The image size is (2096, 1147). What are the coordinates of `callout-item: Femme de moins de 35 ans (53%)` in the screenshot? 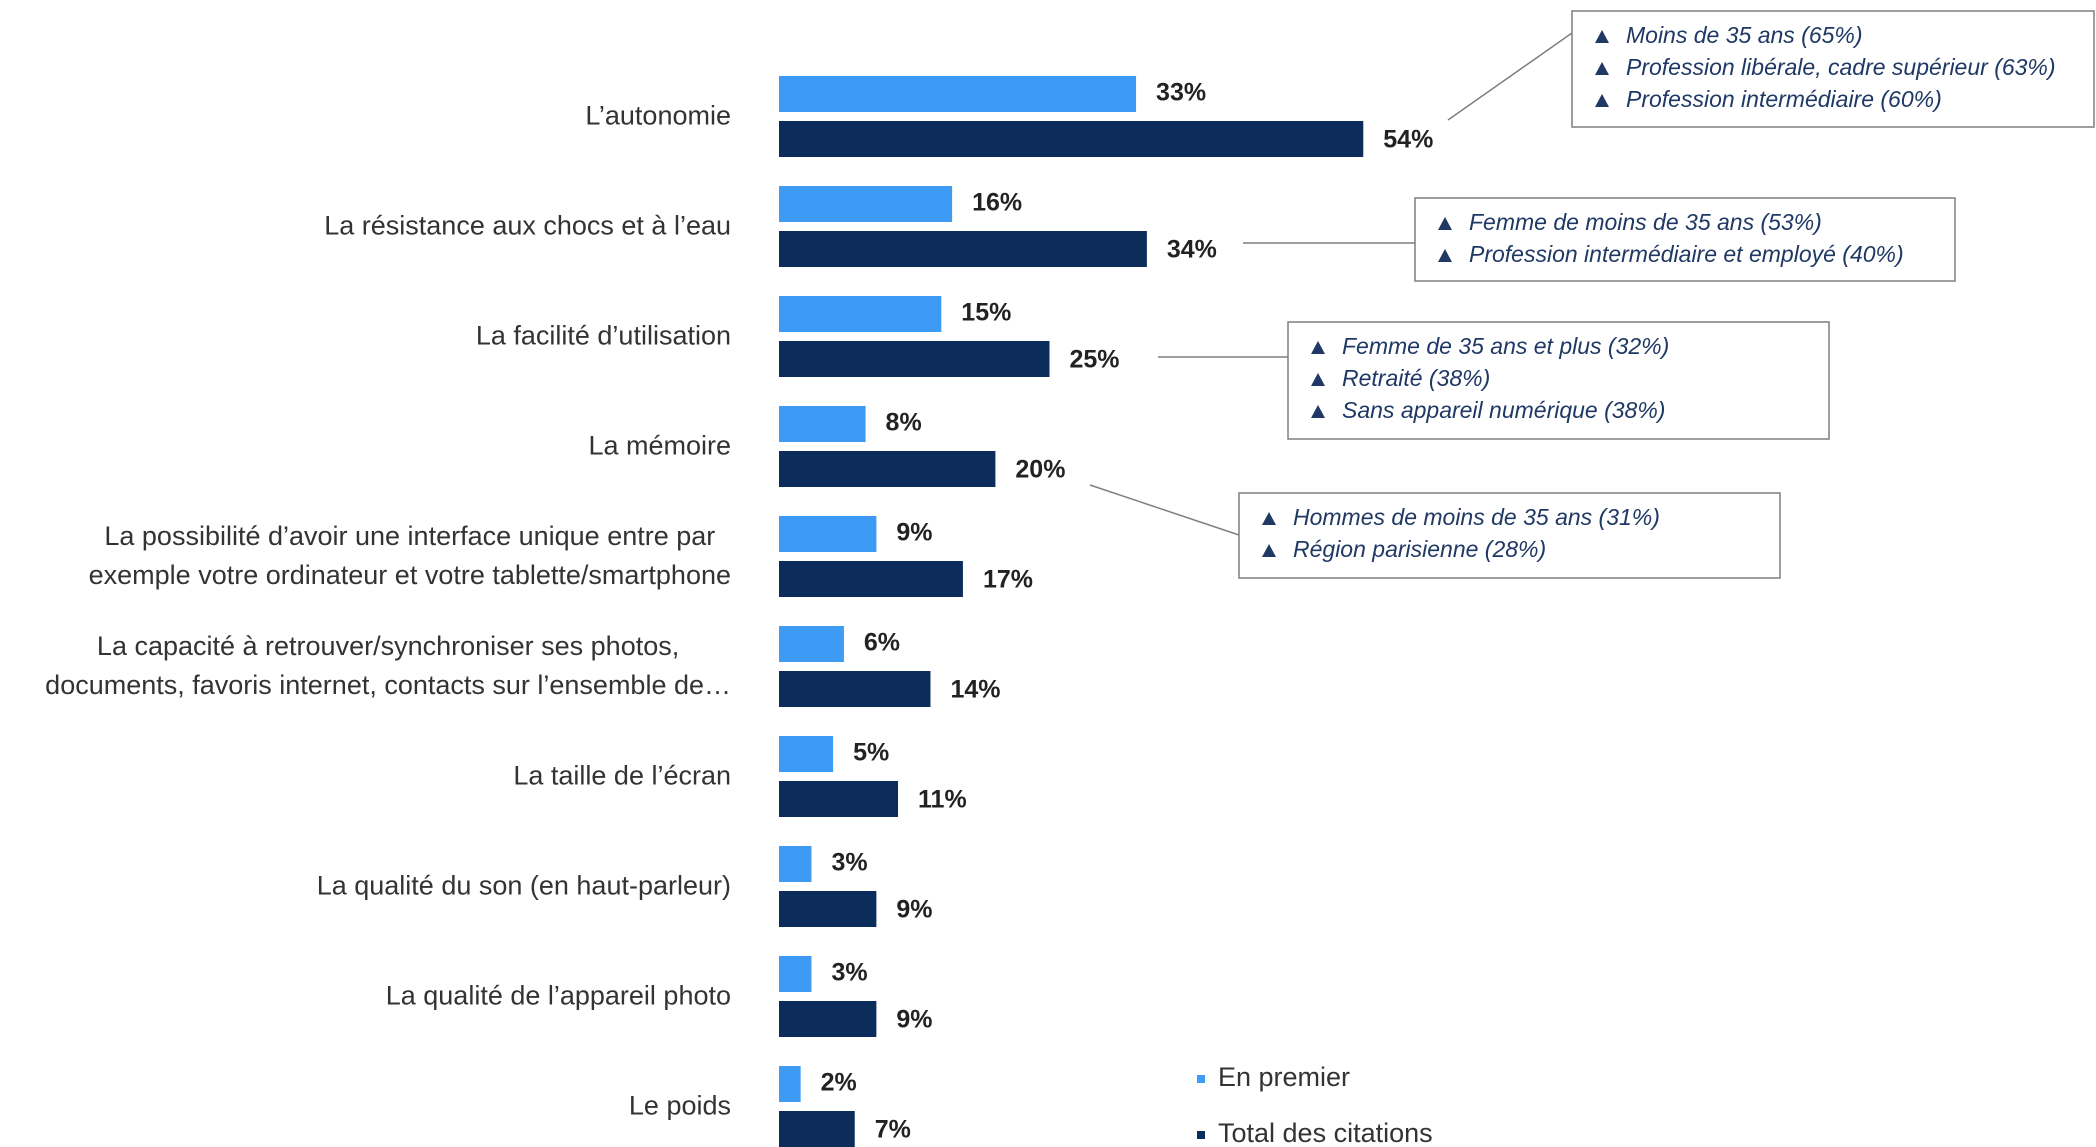 It's located at (1645, 222).